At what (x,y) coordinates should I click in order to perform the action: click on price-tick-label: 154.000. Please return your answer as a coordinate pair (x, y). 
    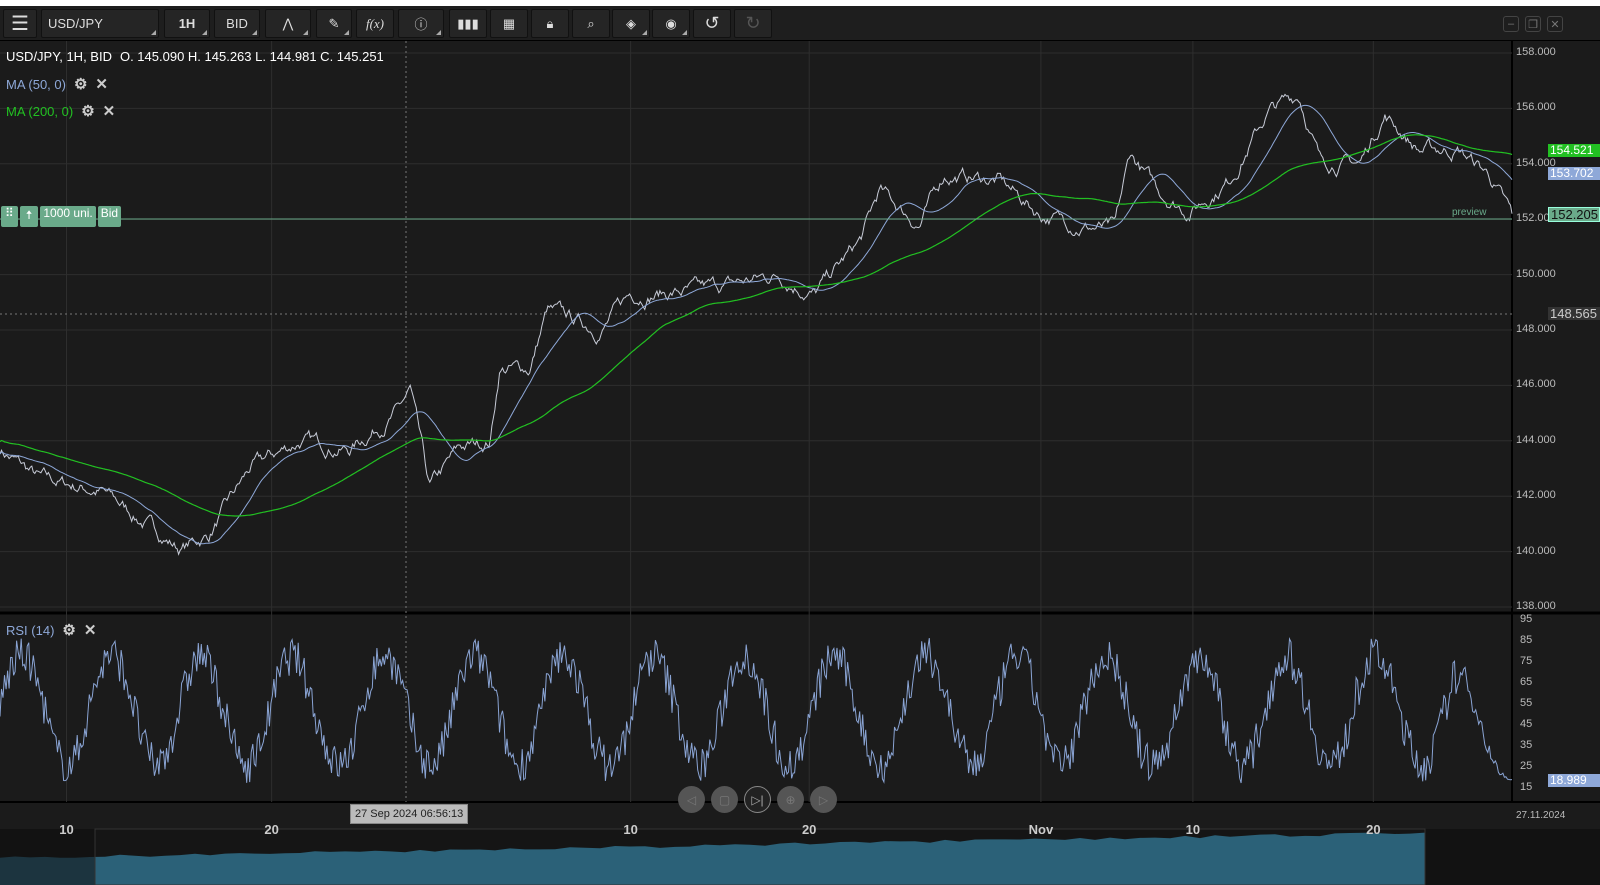
    Looking at the image, I should click on (1536, 162).